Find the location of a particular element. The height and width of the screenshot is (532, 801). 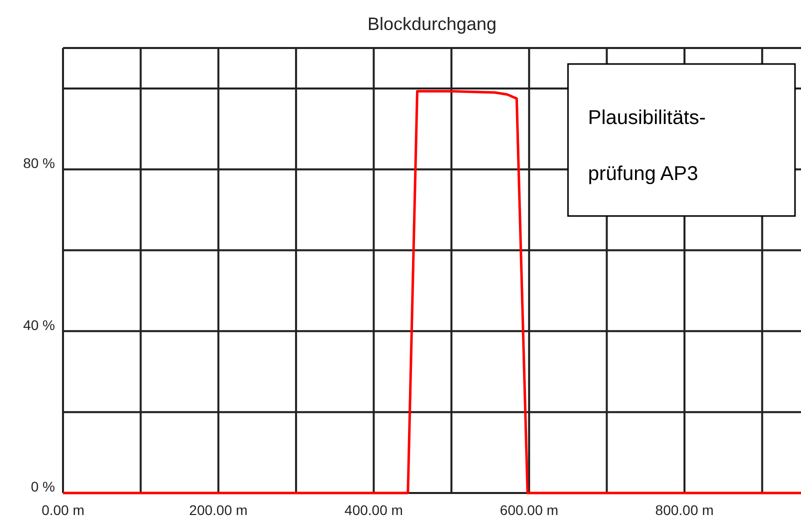

x-tick-label: 0.00 m is located at coordinates (63, 510).